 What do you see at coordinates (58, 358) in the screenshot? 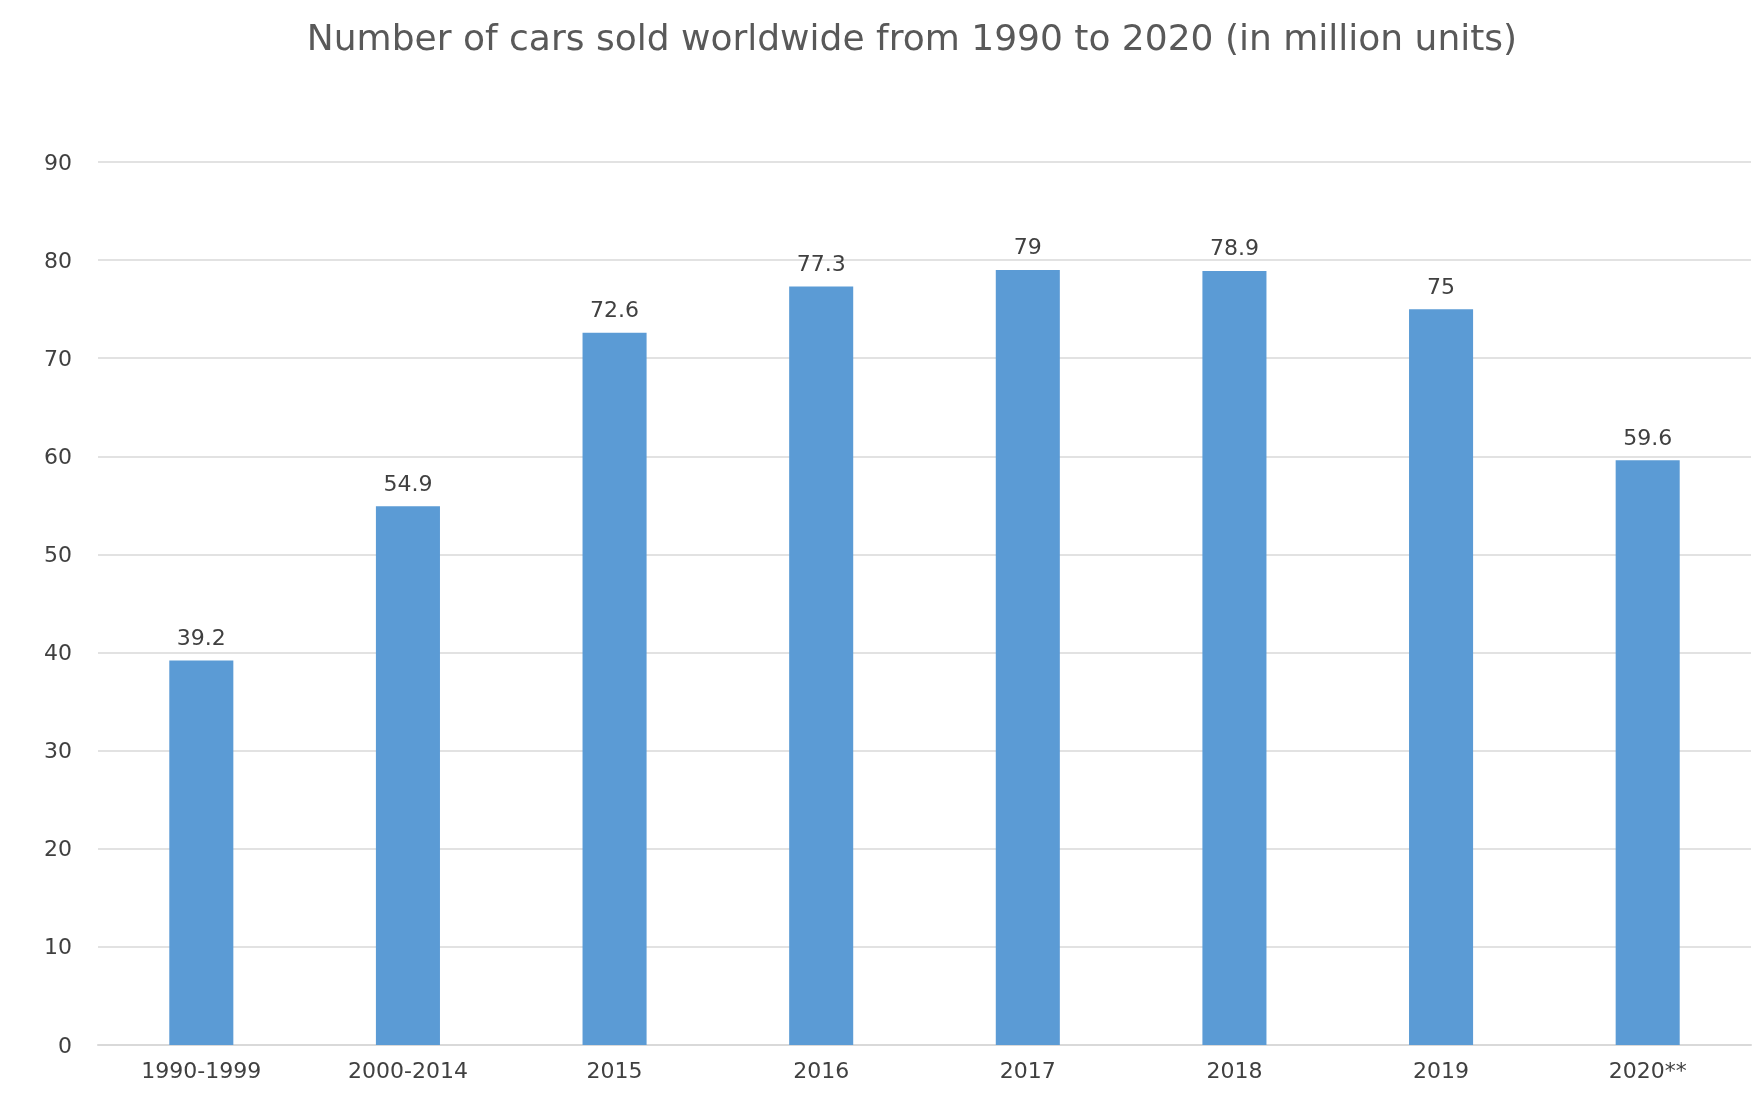
I see `y-tick-label: 70` at bounding box center [58, 358].